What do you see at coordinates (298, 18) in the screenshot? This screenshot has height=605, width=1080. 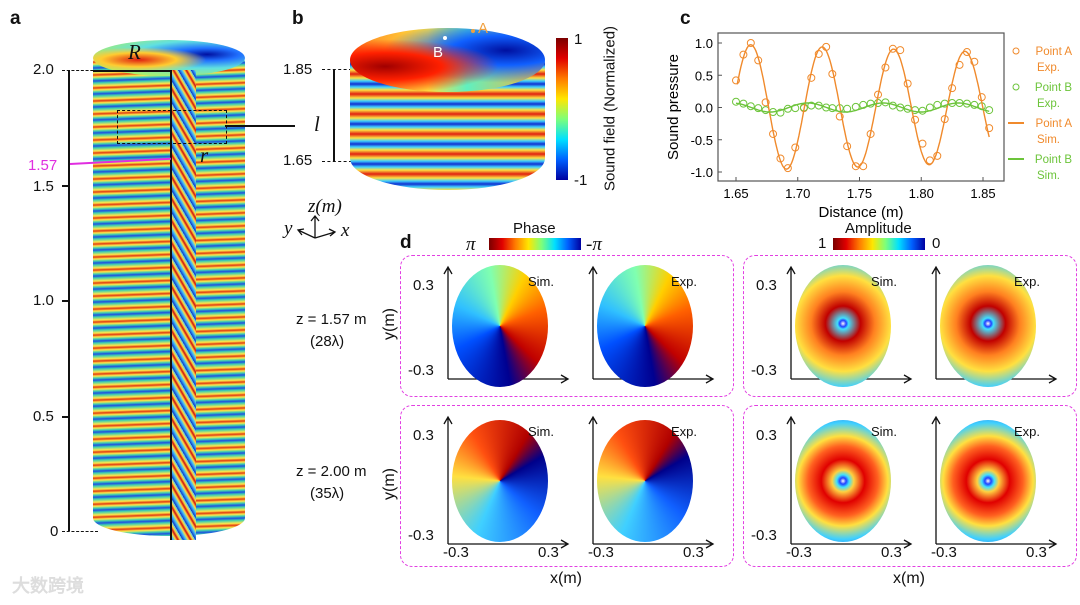 I see `panel-label-b: b` at bounding box center [298, 18].